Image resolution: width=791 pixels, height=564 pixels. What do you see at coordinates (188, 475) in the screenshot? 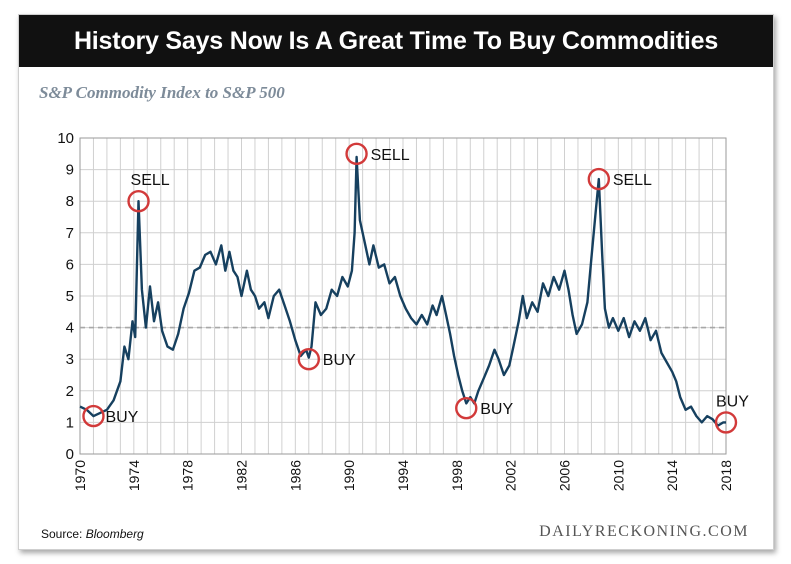
I see `x-tick-label: 1978` at bounding box center [188, 475].